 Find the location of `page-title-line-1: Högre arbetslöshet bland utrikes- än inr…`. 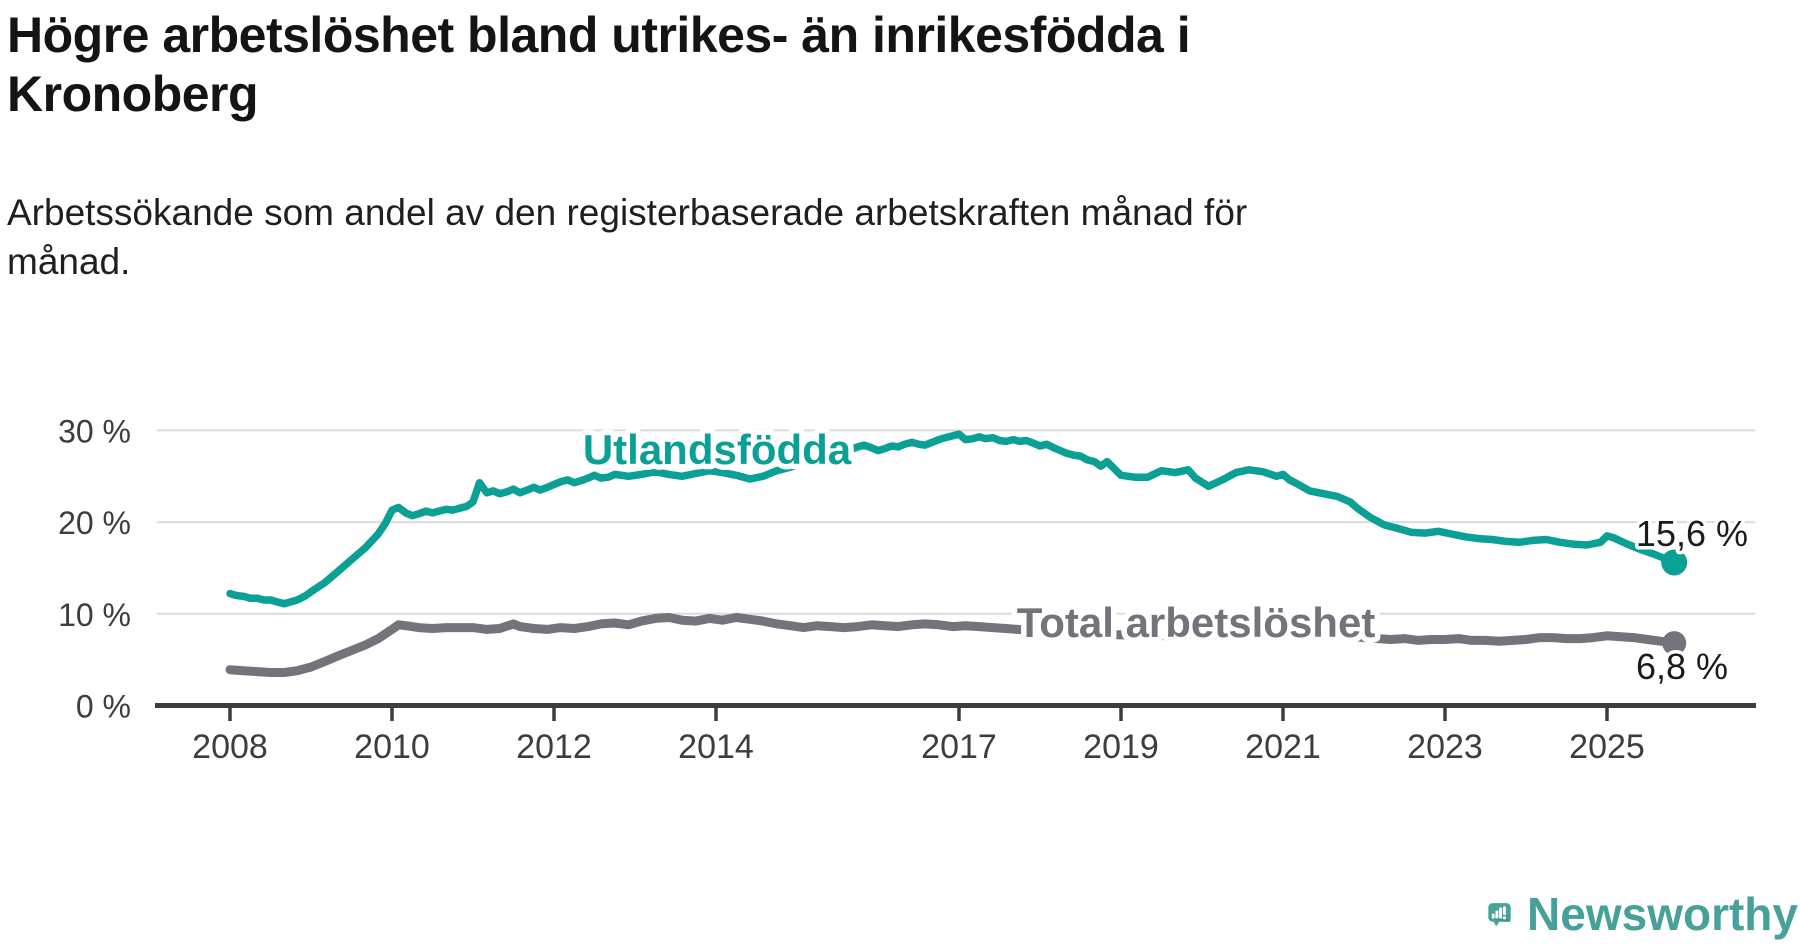

page-title-line-1: Högre arbetslöshet bland utrikes- än inr… is located at coordinates (599, 35).